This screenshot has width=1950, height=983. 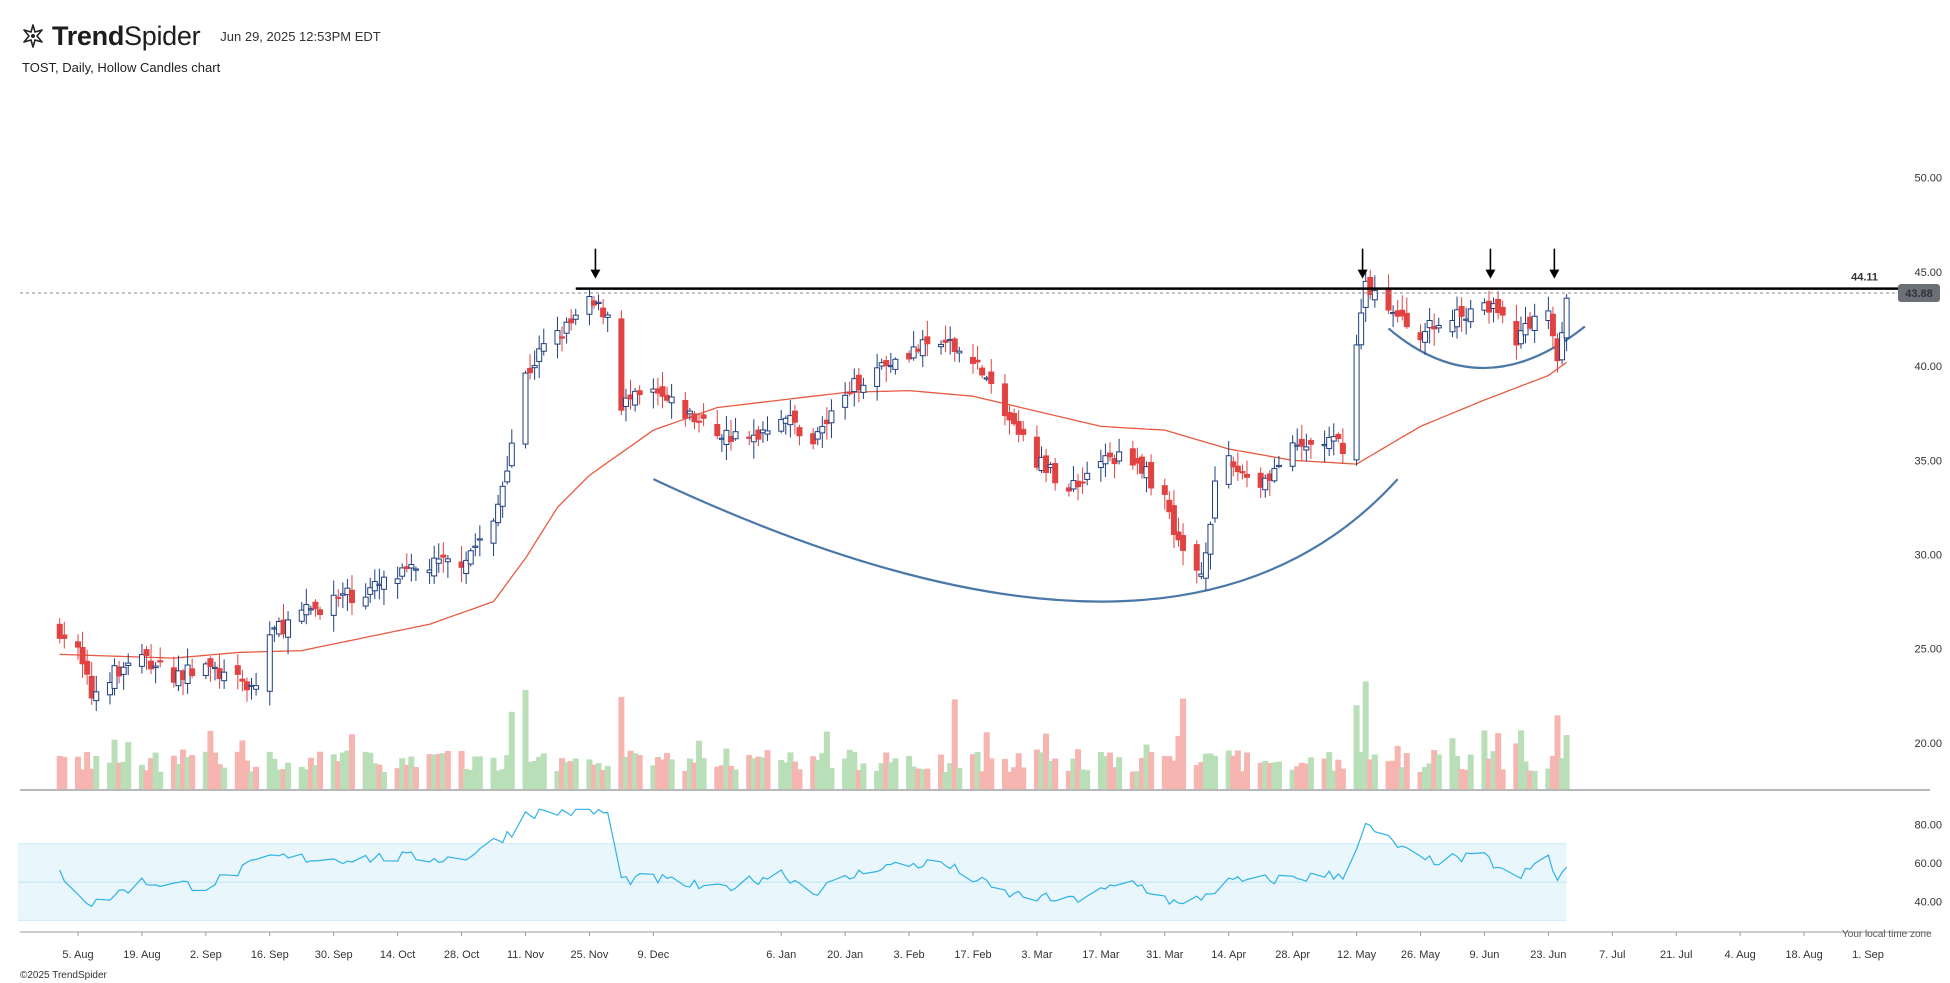 What do you see at coordinates (1101, 955) in the screenshot?
I see `x-tick-label: 17. Mar` at bounding box center [1101, 955].